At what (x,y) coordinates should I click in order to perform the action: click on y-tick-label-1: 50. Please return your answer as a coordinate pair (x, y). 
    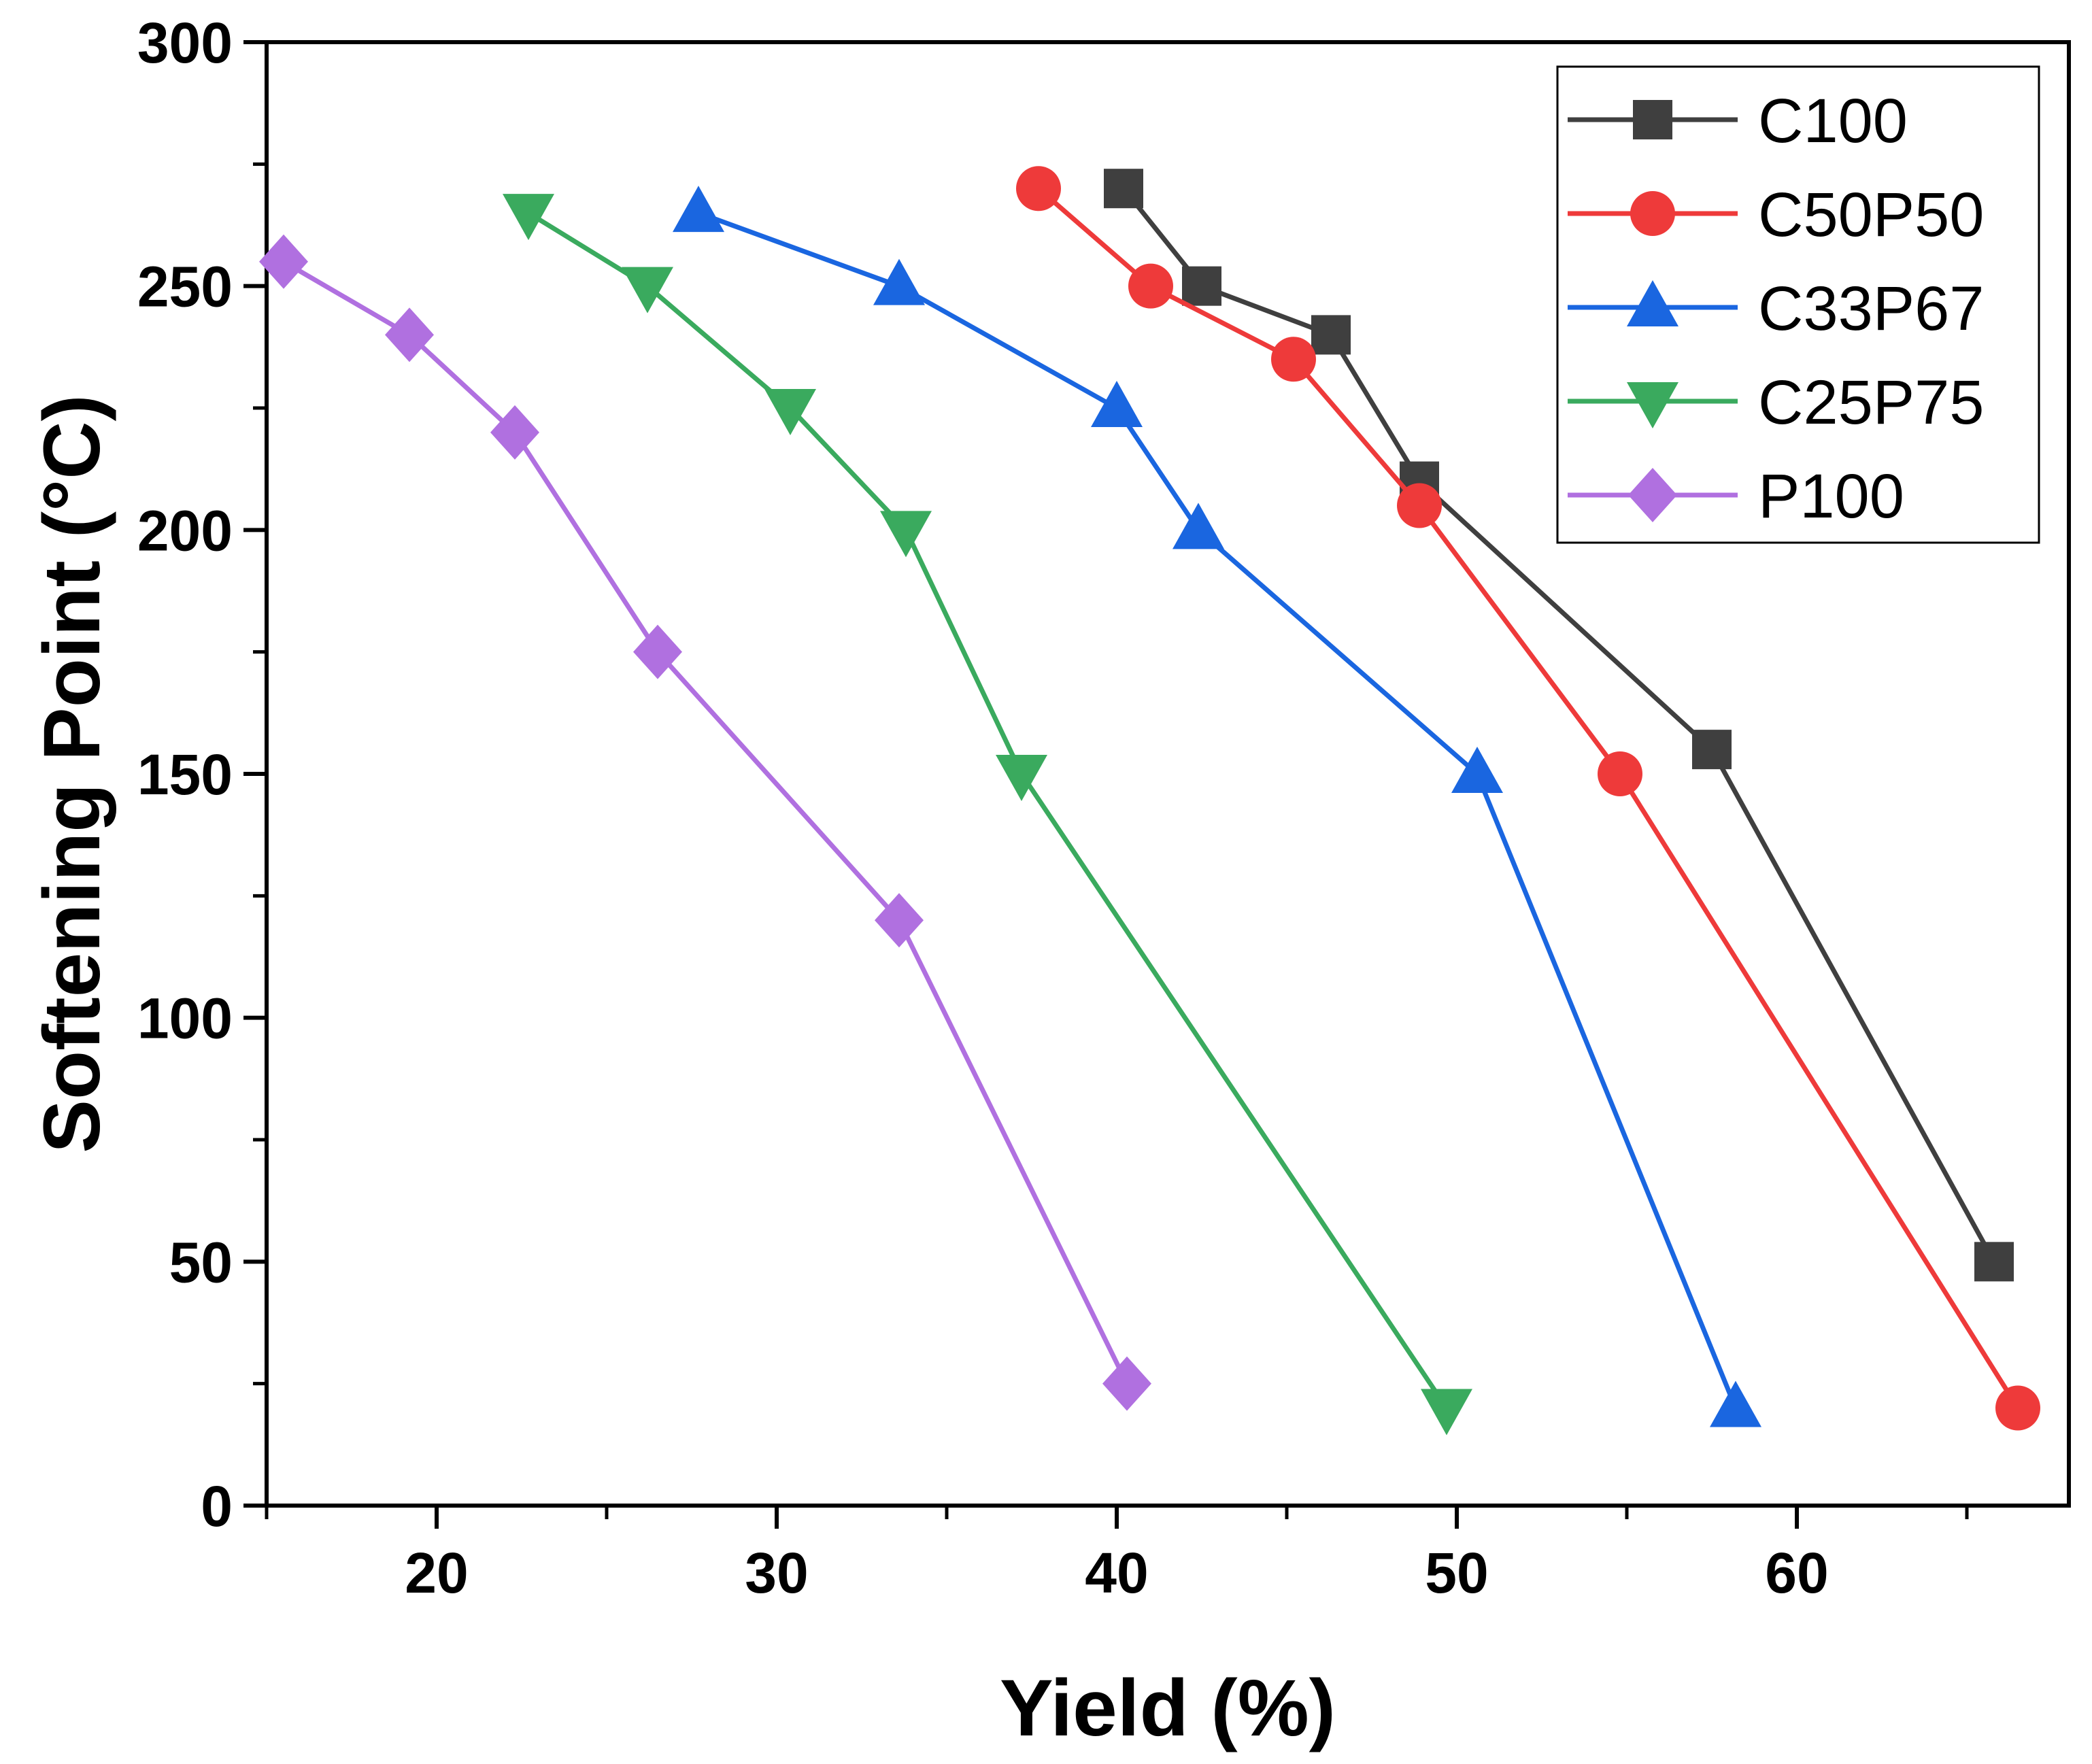
    Looking at the image, I should click on (201, 1262).